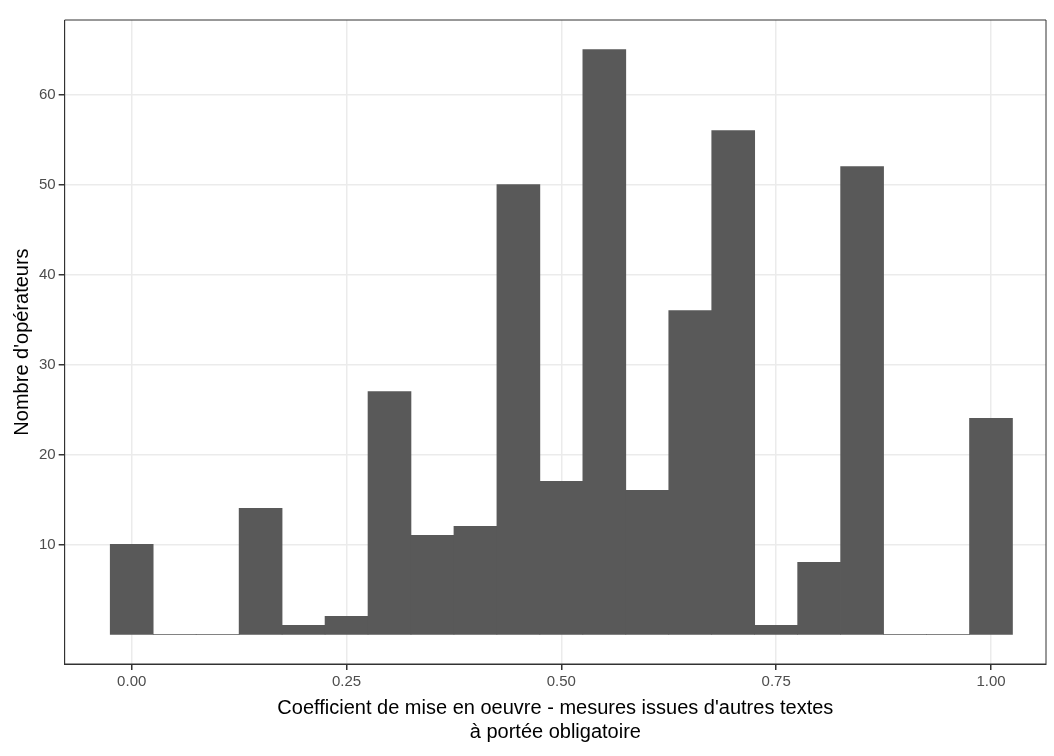  Describe the element at coordinates (47, 543) in the screenshot. I see `y-tick-label: 10` at that location.